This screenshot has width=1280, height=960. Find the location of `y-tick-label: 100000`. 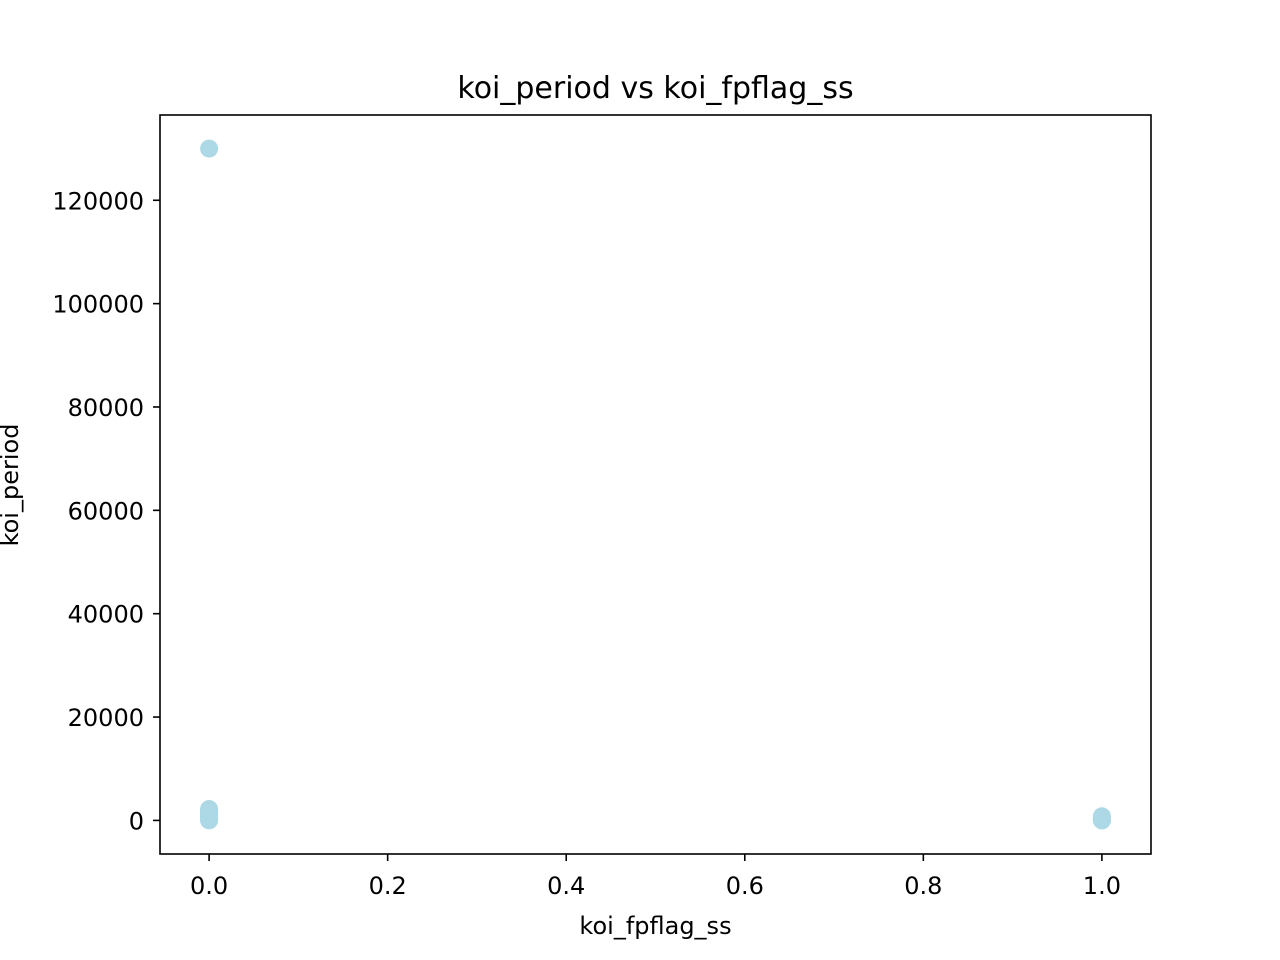

y-tick-label: 100000 is located at coordinates (98, 305).